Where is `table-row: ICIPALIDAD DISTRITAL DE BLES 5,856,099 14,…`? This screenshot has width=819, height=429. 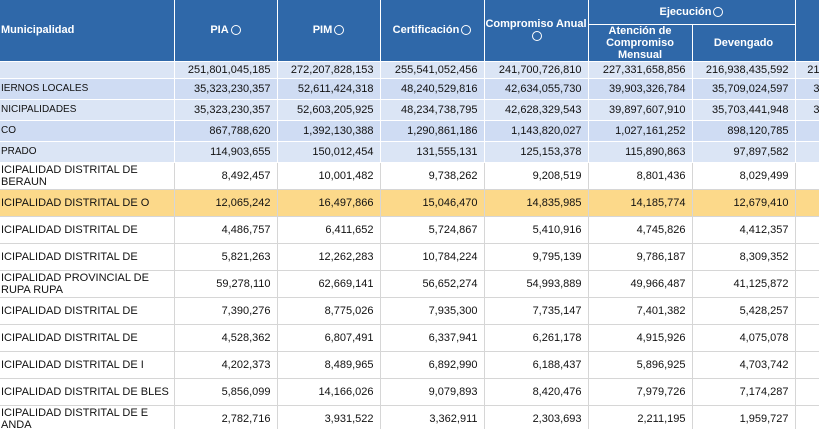
table-row: ICIPALIDAD DISTRITAL DE BLES 5,856,099 14,… is located at coordinates (409, 392).